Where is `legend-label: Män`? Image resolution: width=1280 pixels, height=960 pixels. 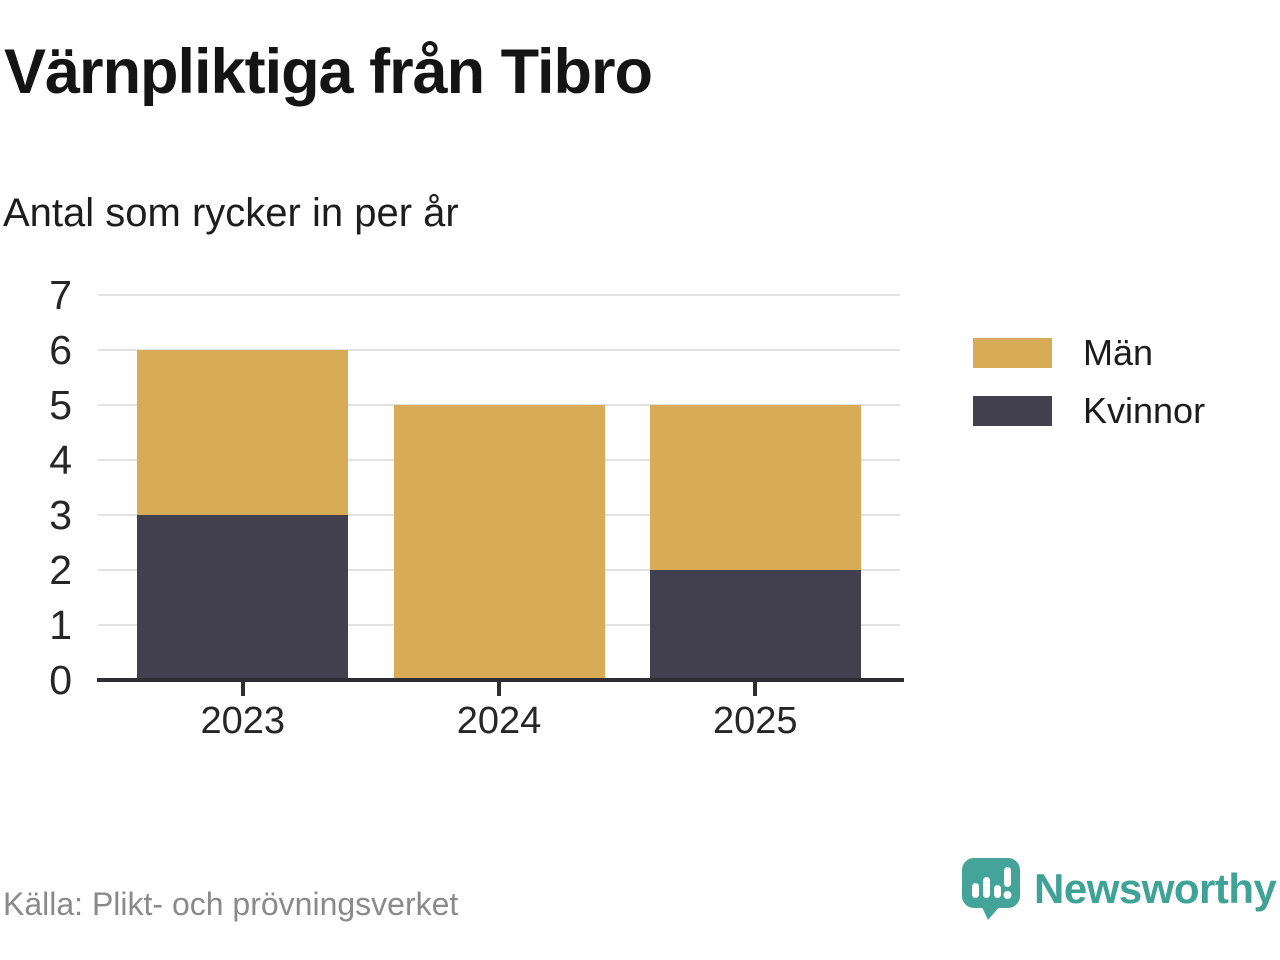
legend-label: Män is located at coordinates (1118, 352).